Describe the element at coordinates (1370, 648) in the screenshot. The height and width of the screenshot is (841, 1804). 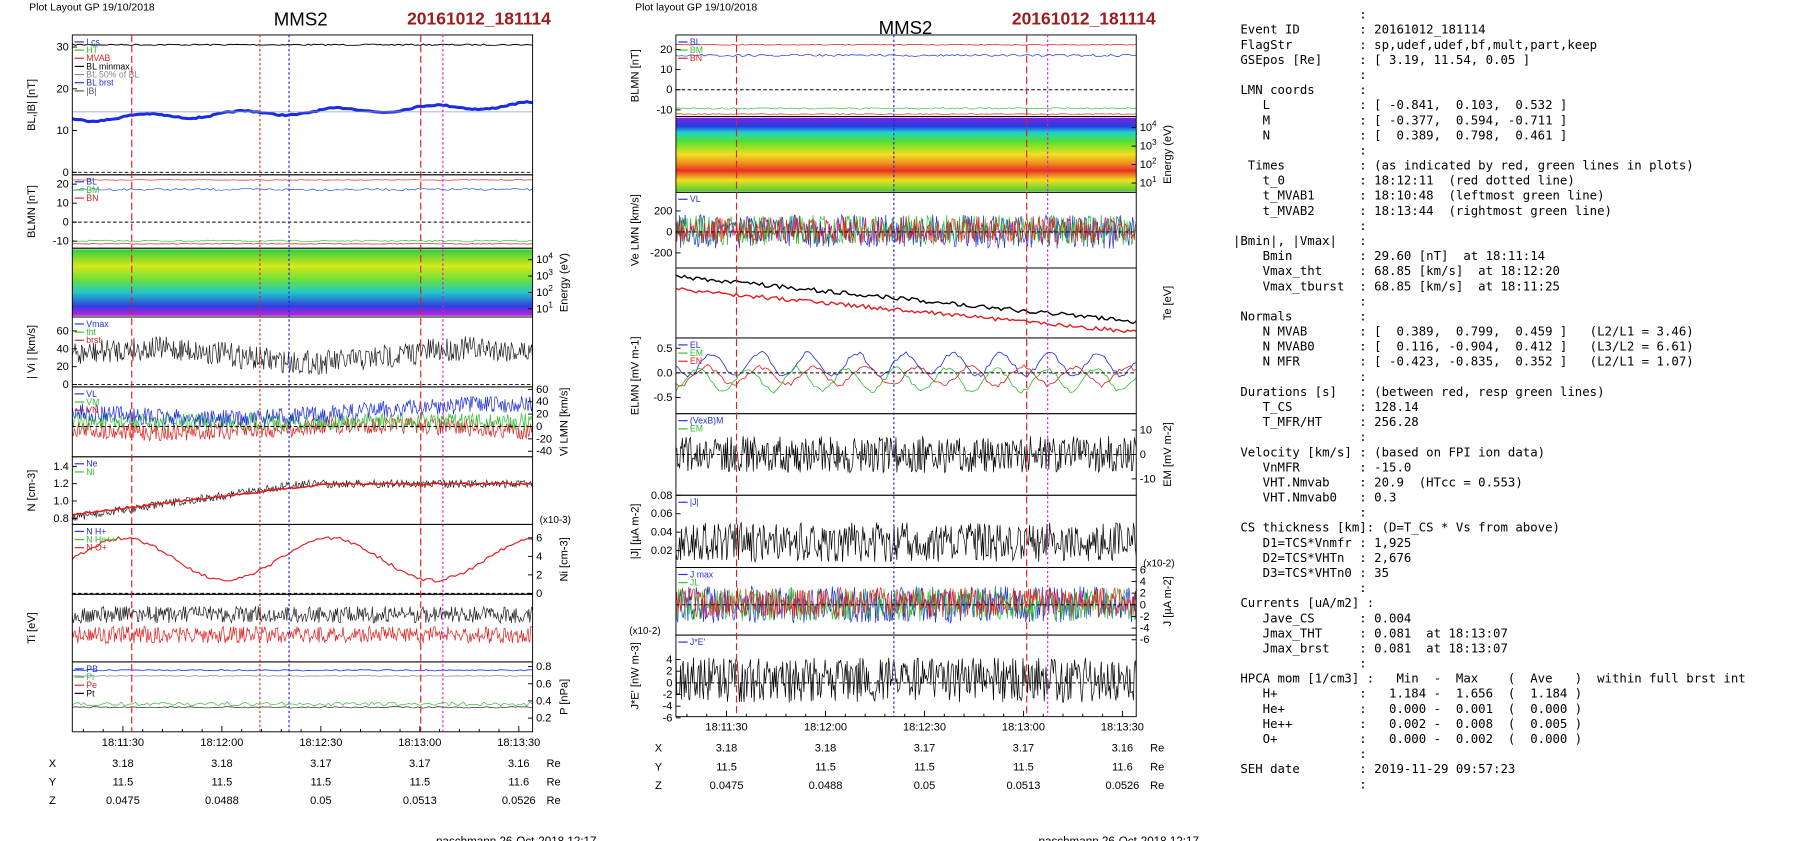
I see `info-line: Jmax_brst : 0.081 at 18:13:07` at that location.